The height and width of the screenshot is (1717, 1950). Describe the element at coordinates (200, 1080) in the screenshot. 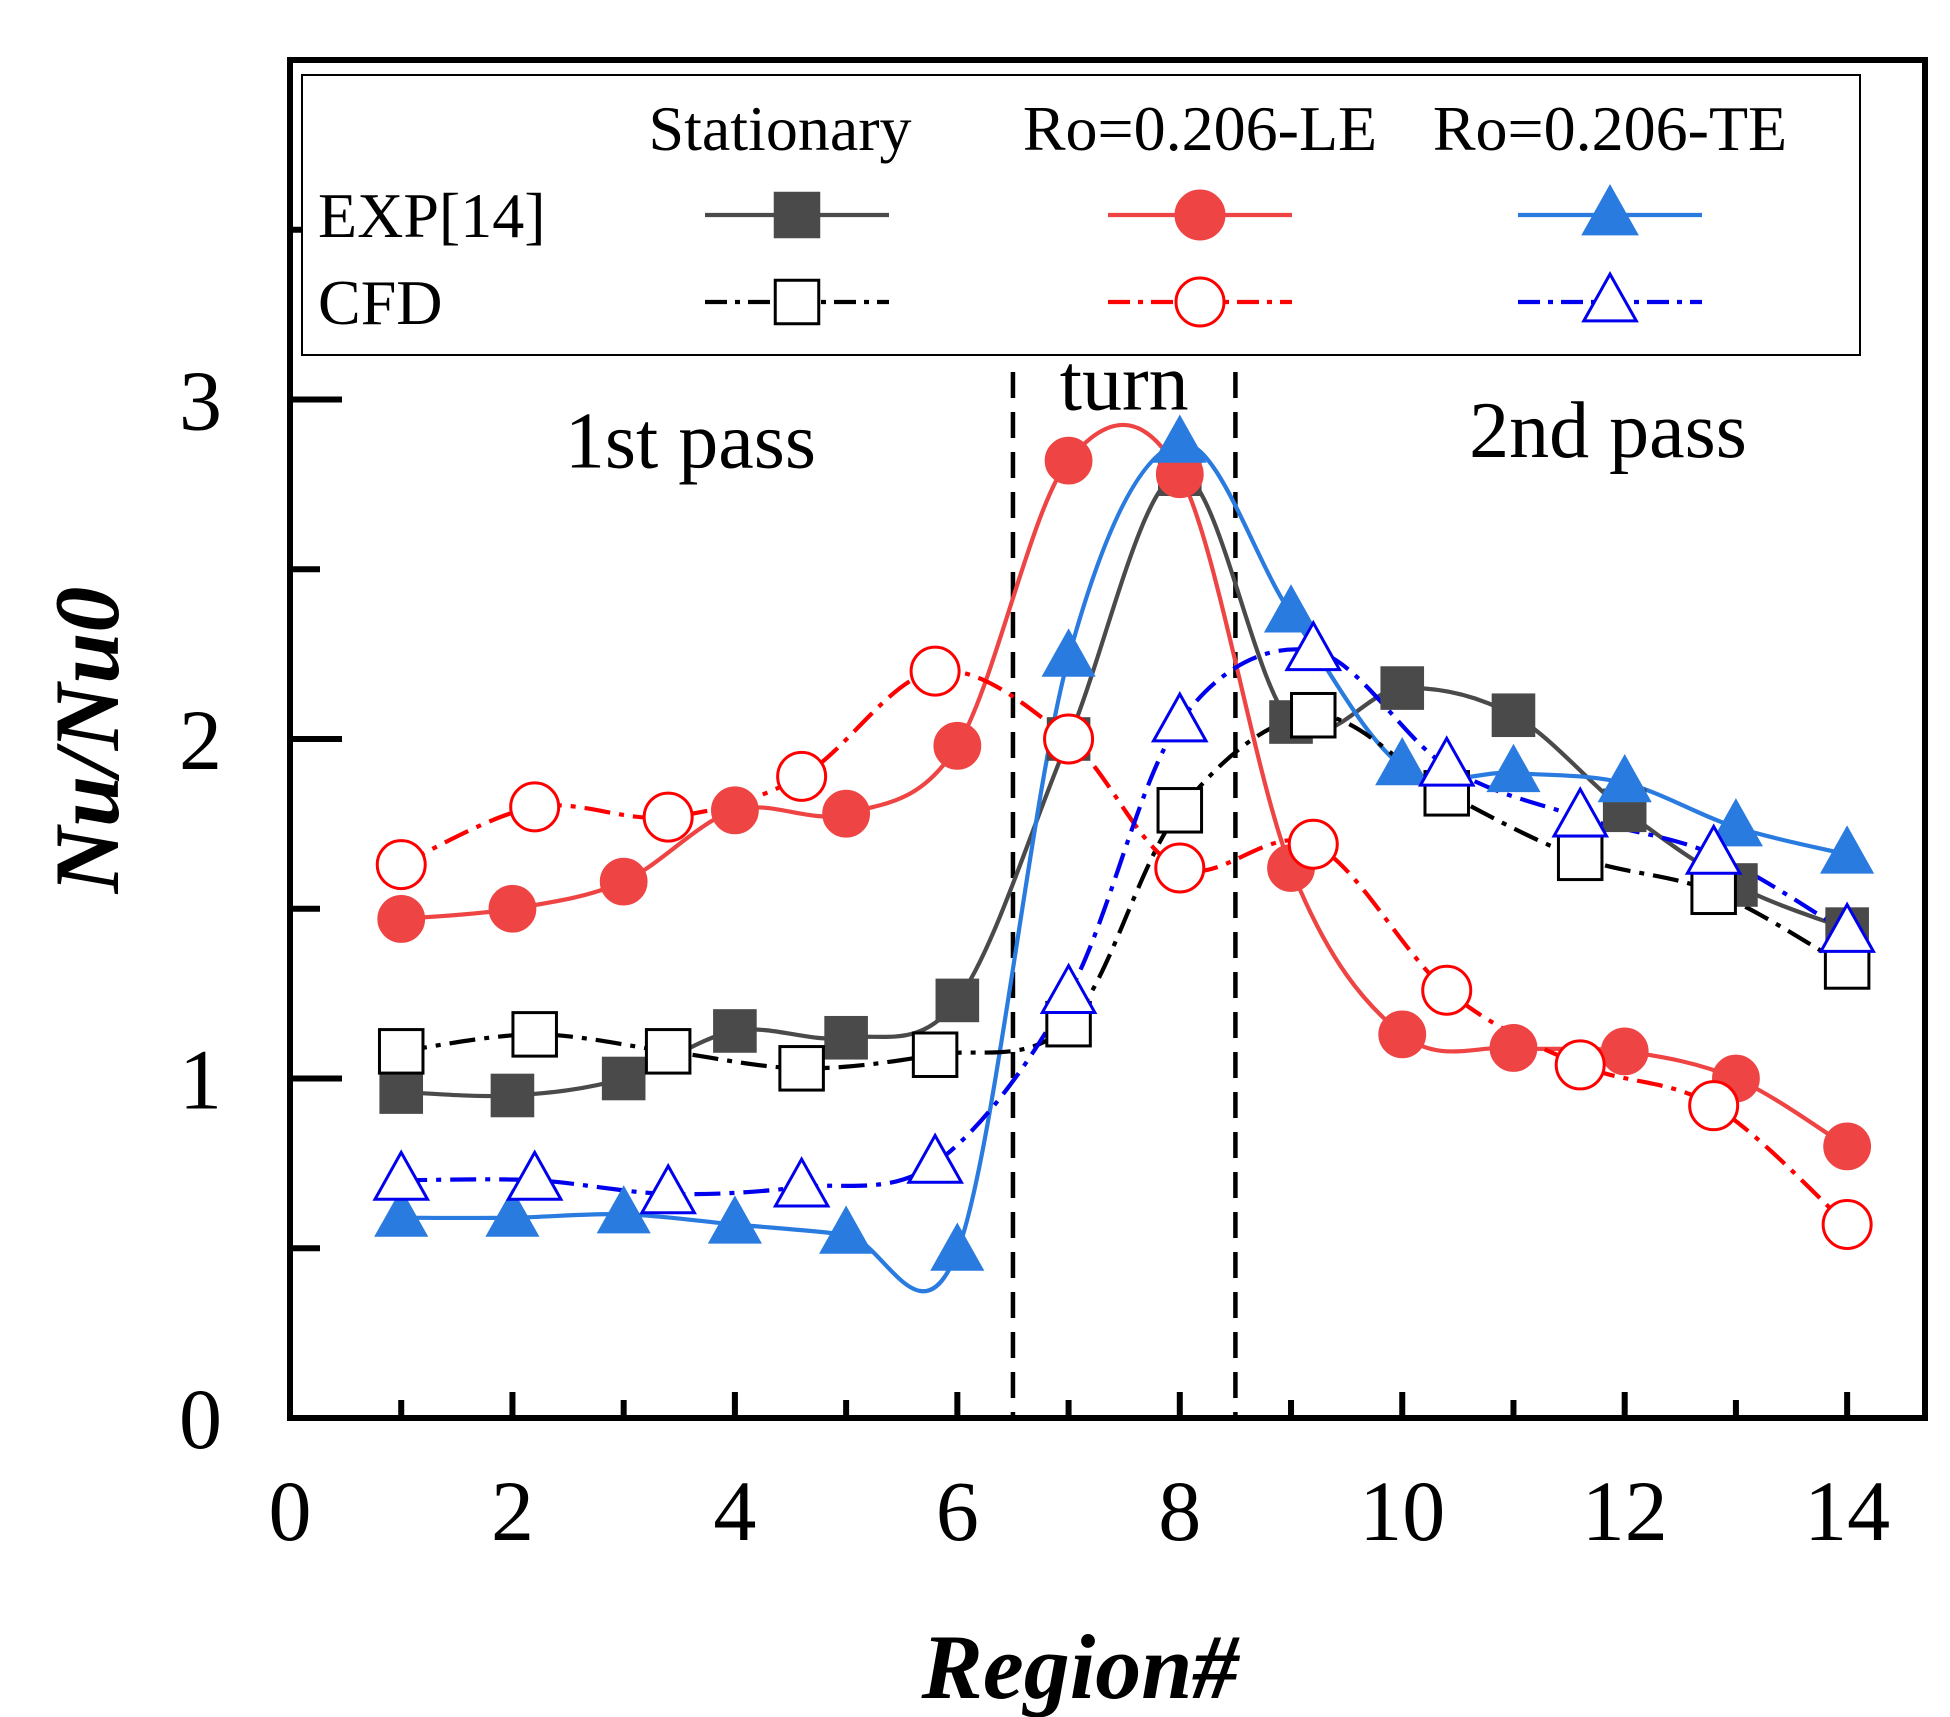

I see `y-tick-label: 1` at that location.